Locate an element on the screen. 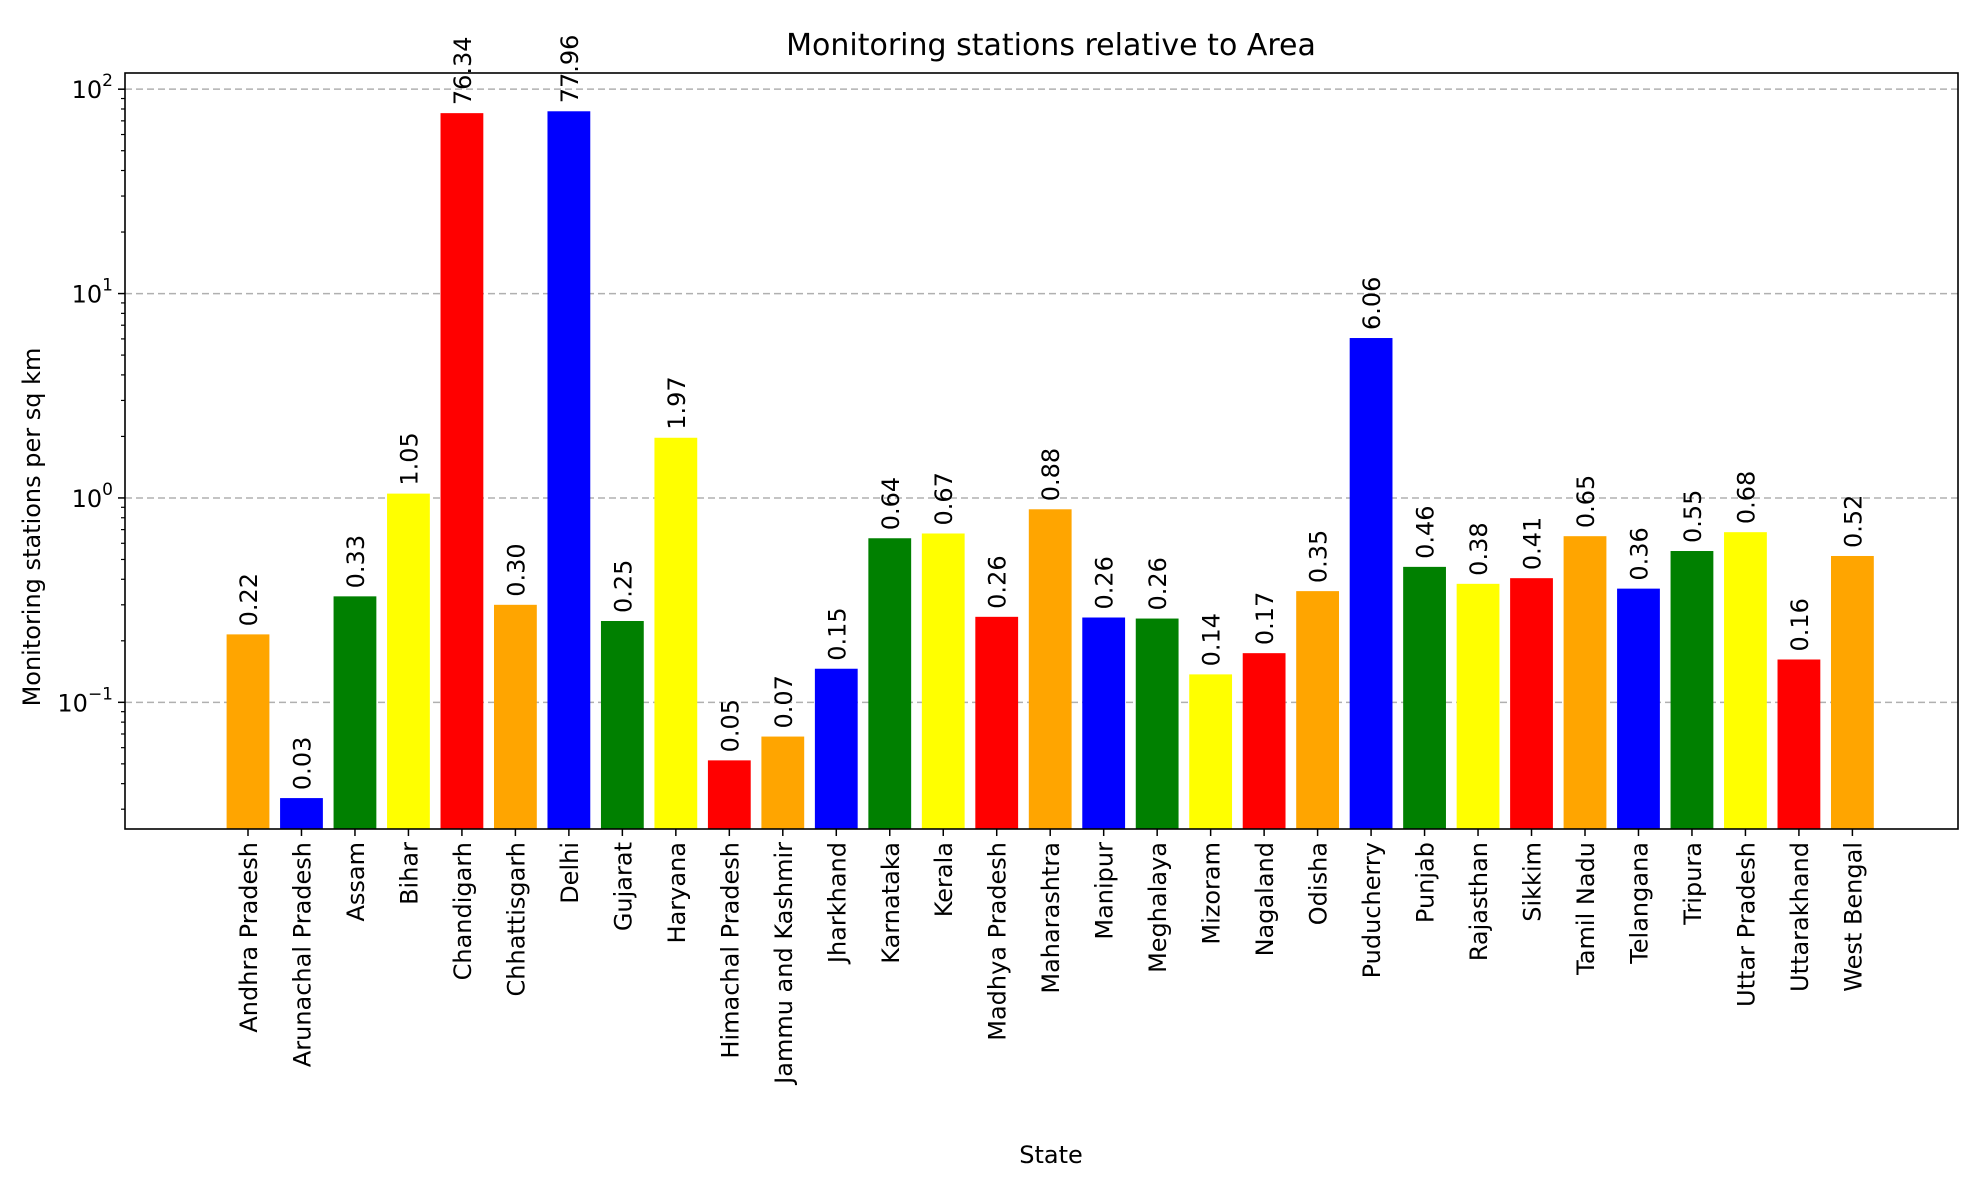 This screenshot has height=1192, width=1978. data-label: 0.30 is located at coordinates (516, 569).